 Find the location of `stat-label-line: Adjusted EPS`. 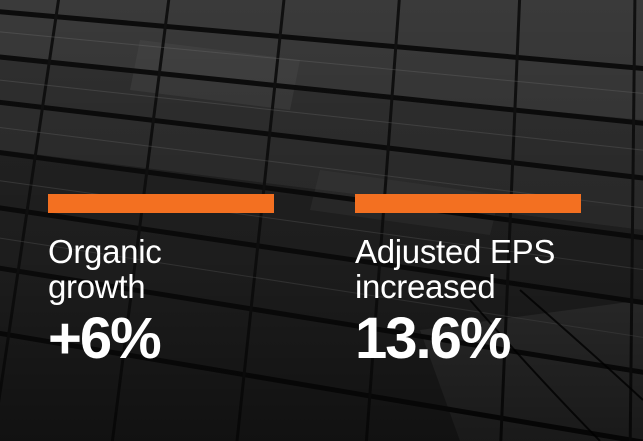

stat-label-line: Adjusted EPS is located at coordinates (455, 251).